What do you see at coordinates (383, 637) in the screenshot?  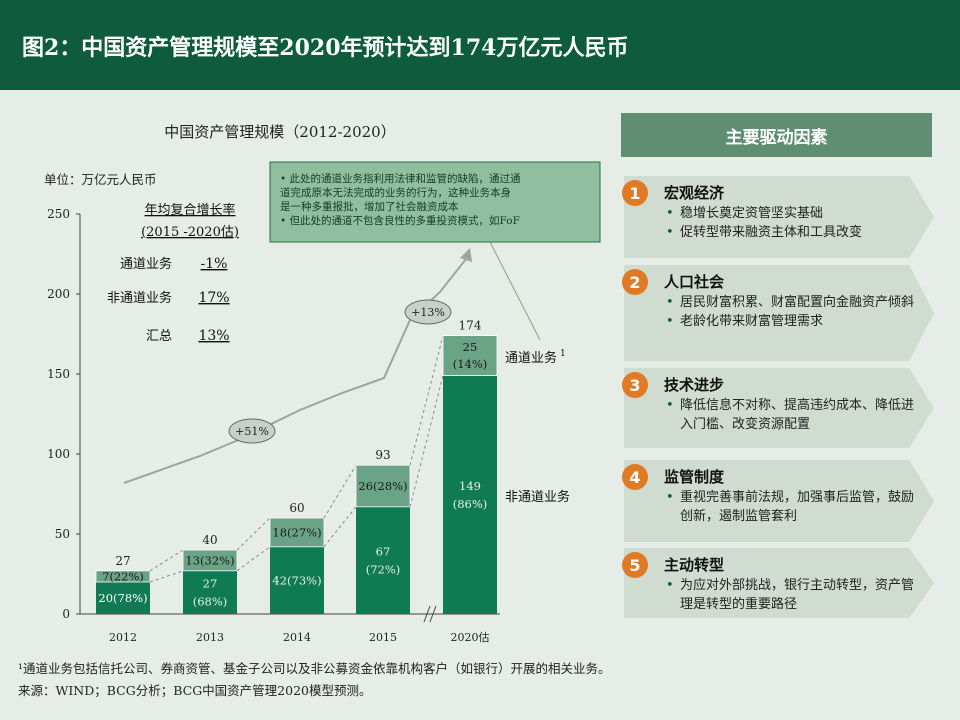 I see `x-tick-label: 2015` at bounding box center [383, 637].